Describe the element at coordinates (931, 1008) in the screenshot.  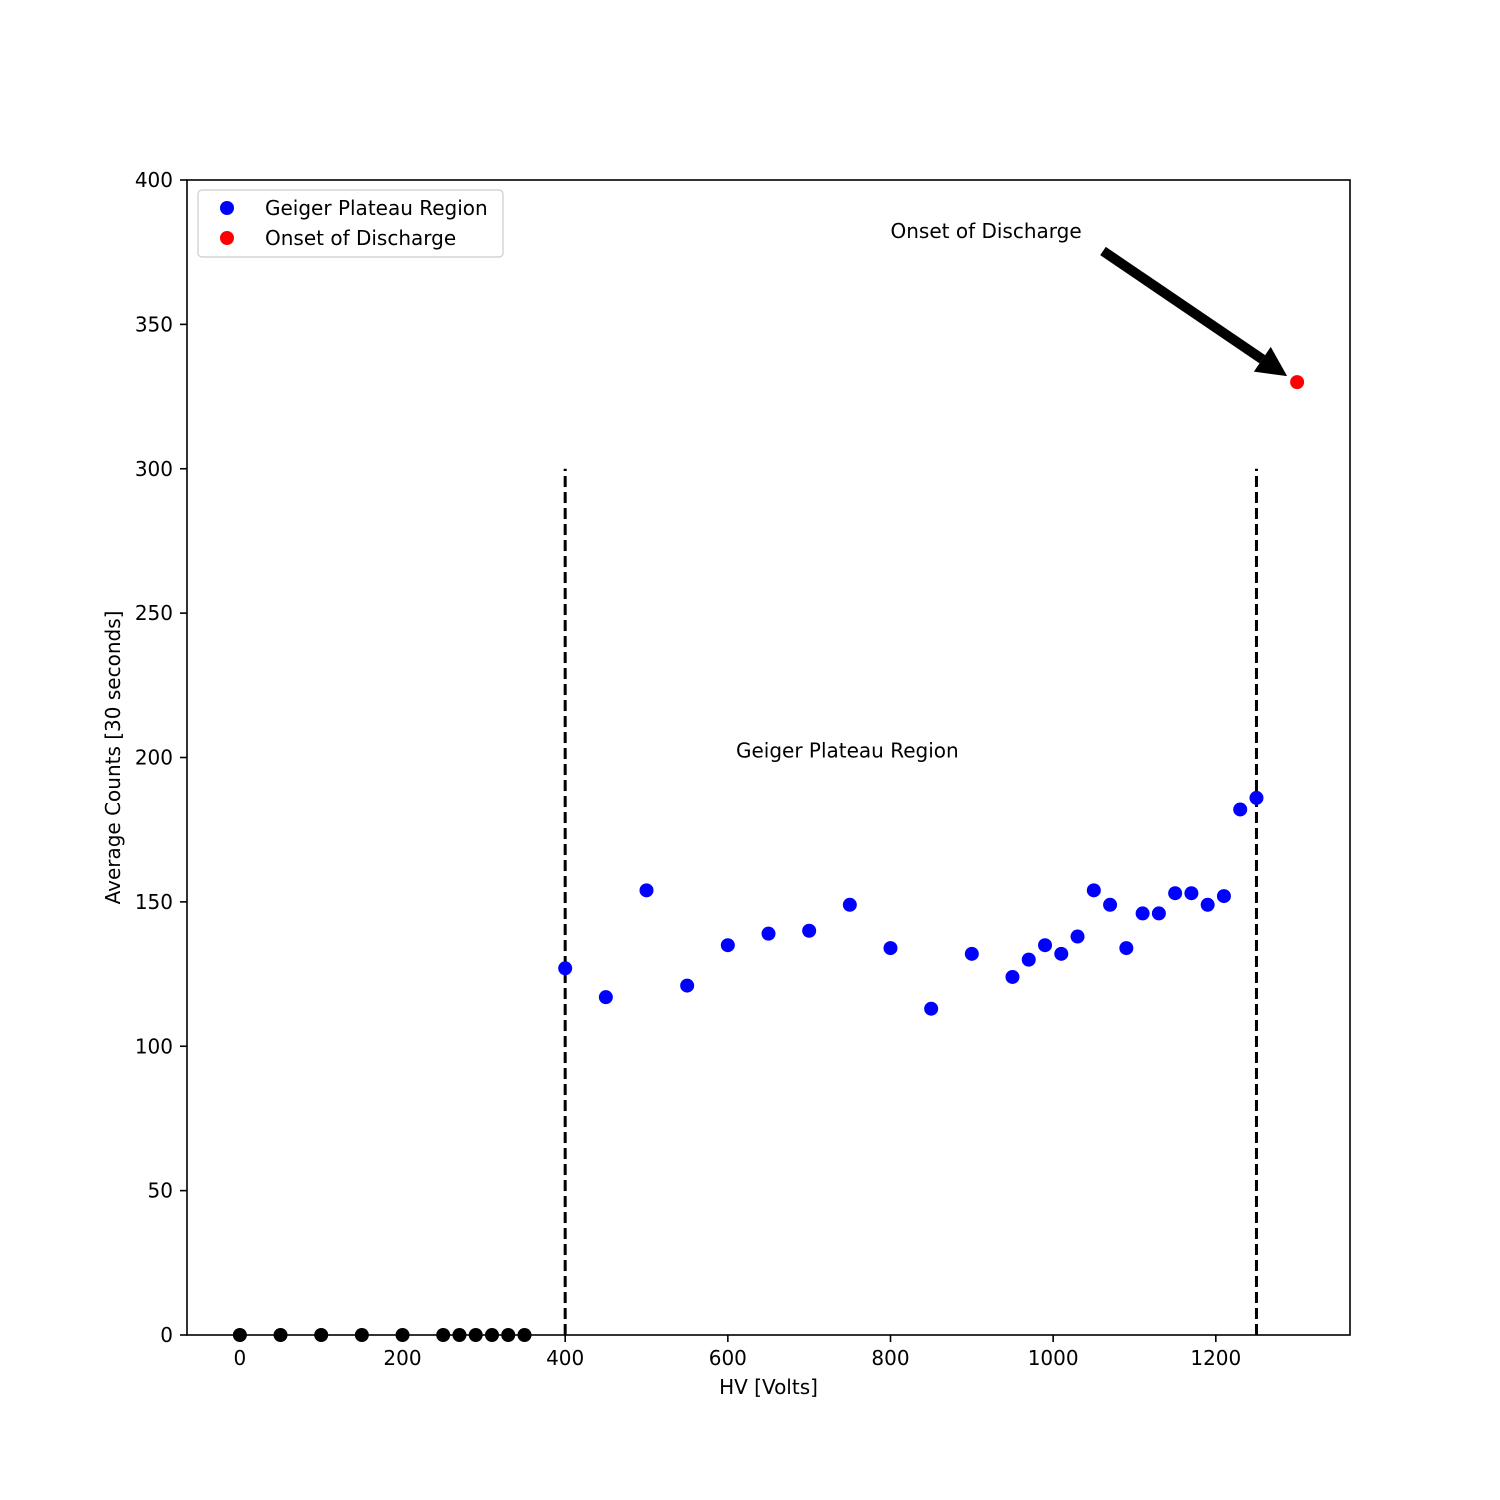
I see `data-point-s1-p9` at that location.